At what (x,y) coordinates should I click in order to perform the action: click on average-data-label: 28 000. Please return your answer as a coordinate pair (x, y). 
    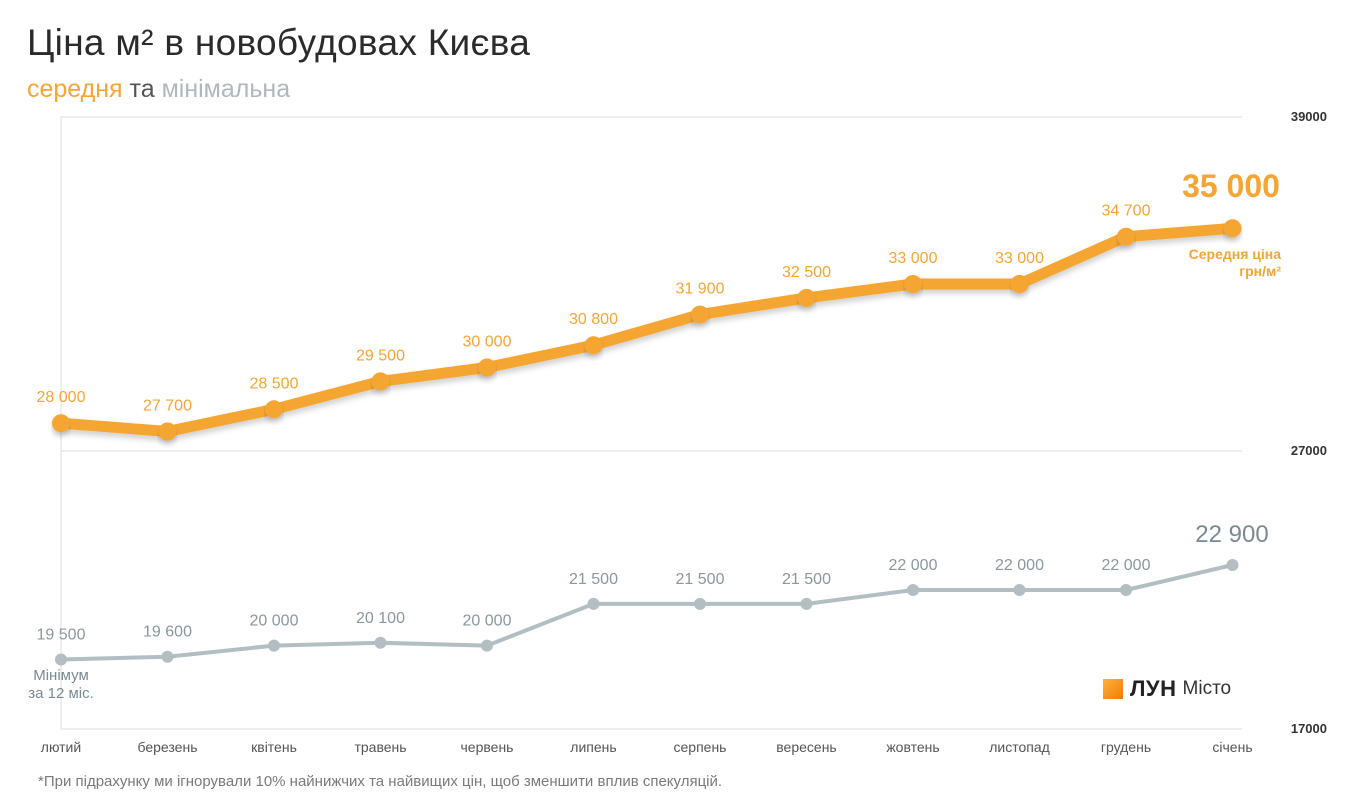
    Looking at the image, I should click on (61, 397).